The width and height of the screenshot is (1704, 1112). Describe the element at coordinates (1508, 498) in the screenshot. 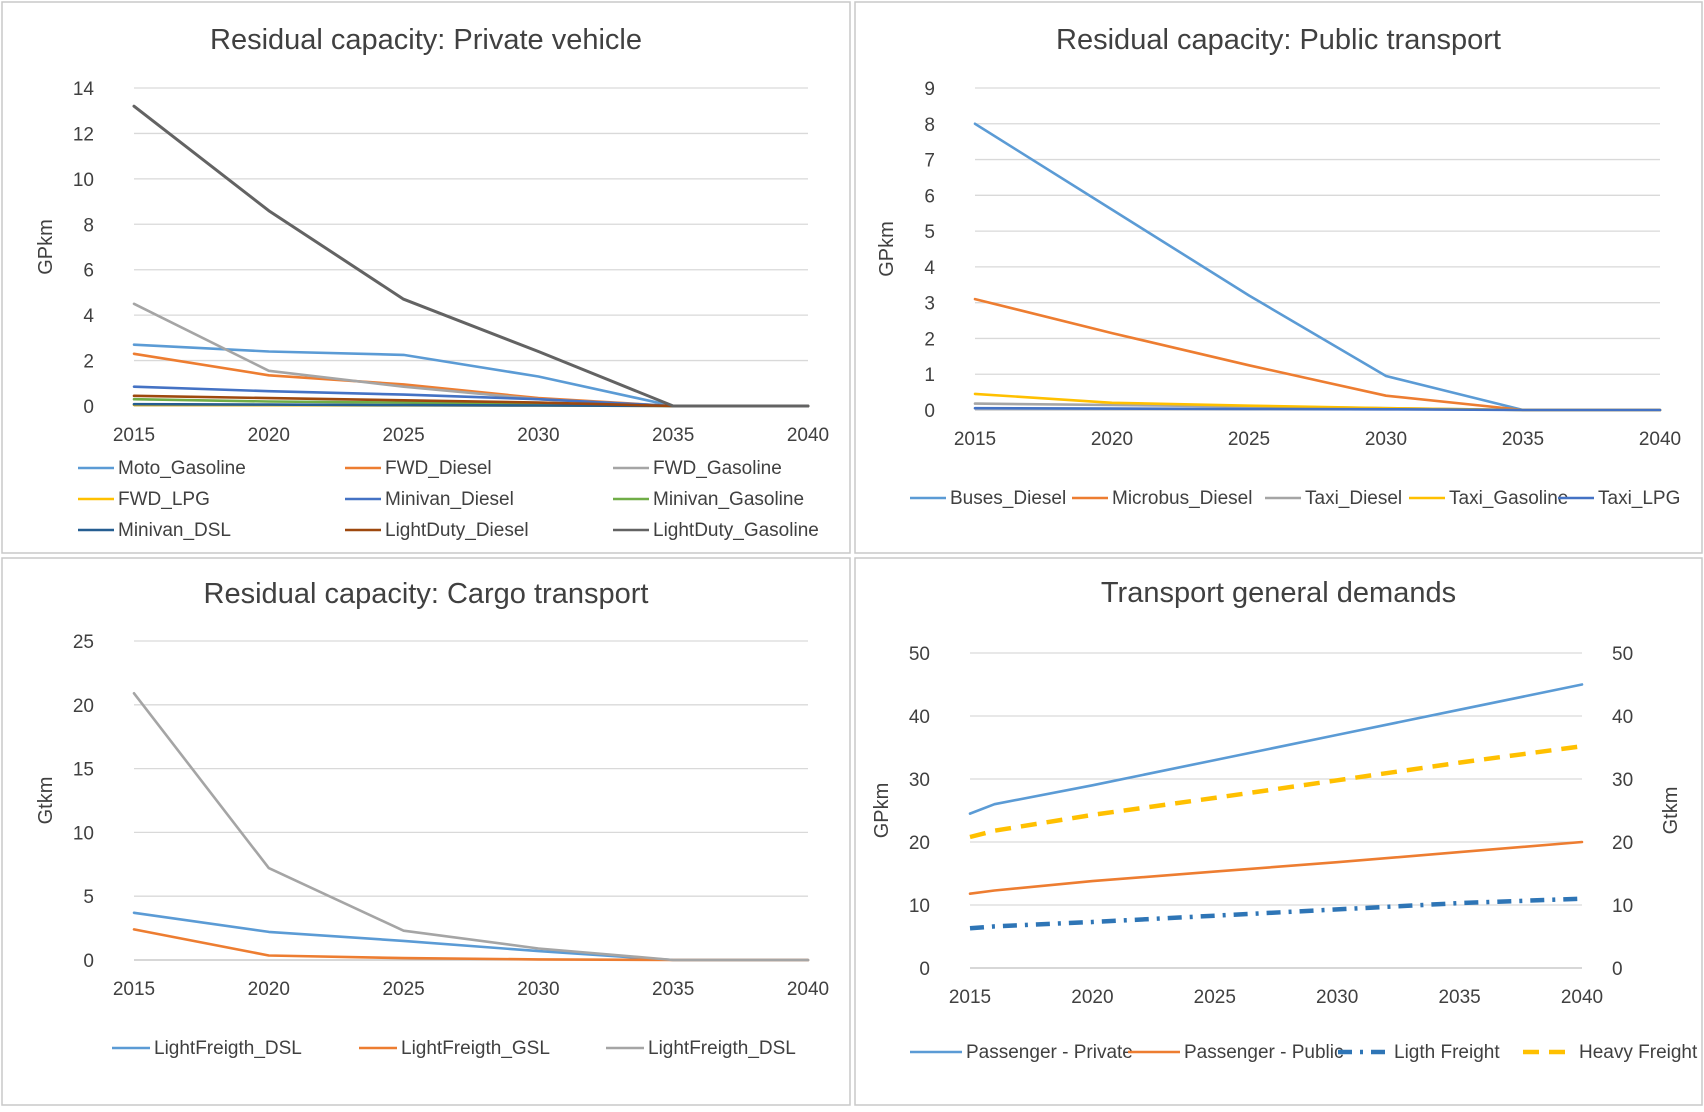

I see `legend-label: Taxi_Gasoline` at that location.